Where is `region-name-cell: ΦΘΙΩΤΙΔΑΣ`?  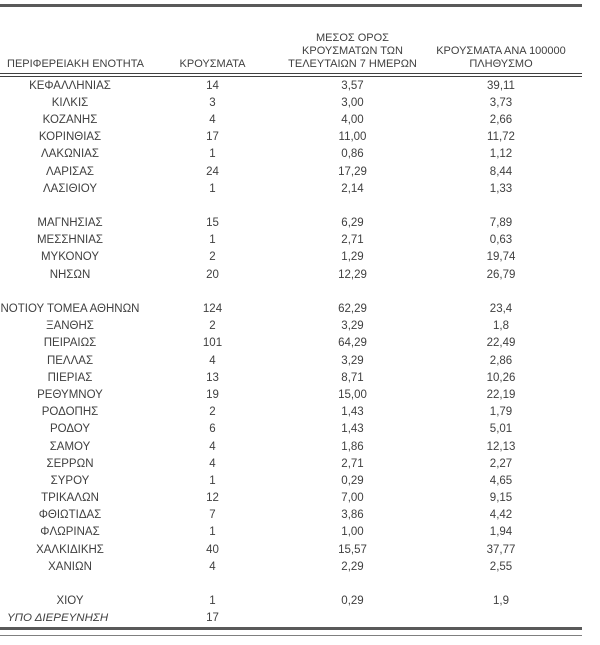
region-name-cell: ΦΘΙΩΤΙΔΑΣ is located at coordinates (70, 515).